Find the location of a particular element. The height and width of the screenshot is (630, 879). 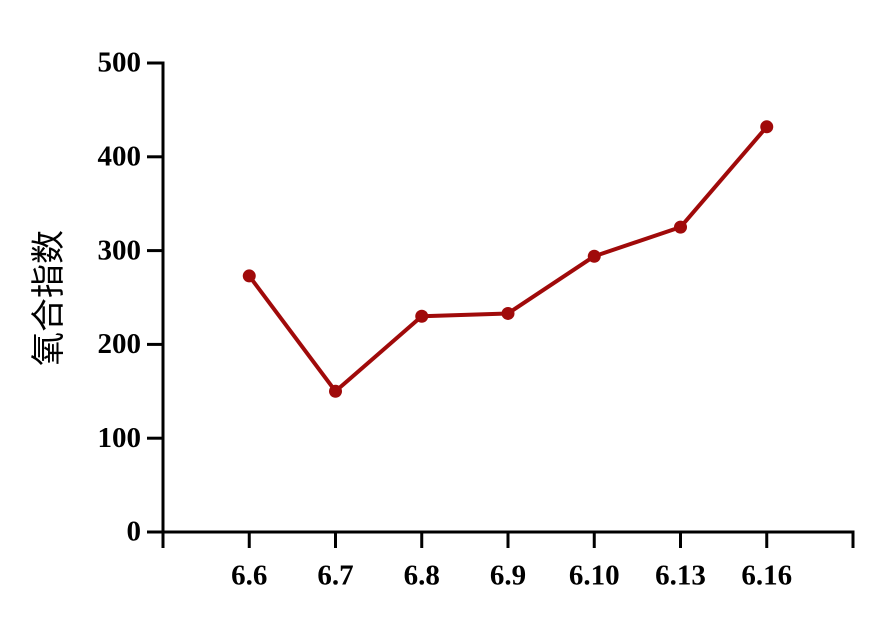

y-tick-label: 400 is located at coordinates (120, 156).